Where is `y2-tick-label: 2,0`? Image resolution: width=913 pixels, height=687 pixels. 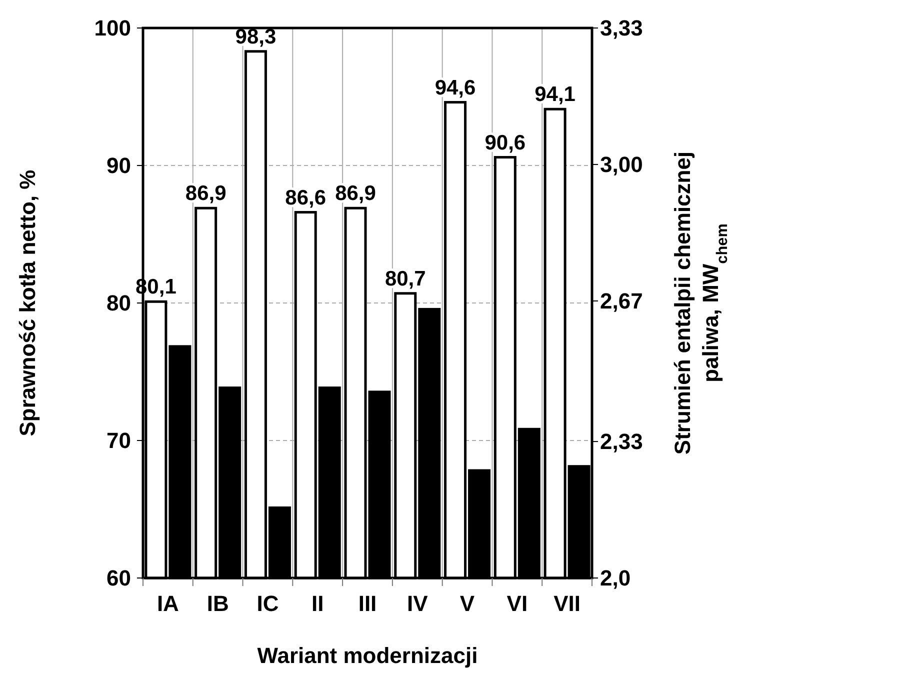 y2-tick-label: 2,0 is located at coordinates (615, 578).